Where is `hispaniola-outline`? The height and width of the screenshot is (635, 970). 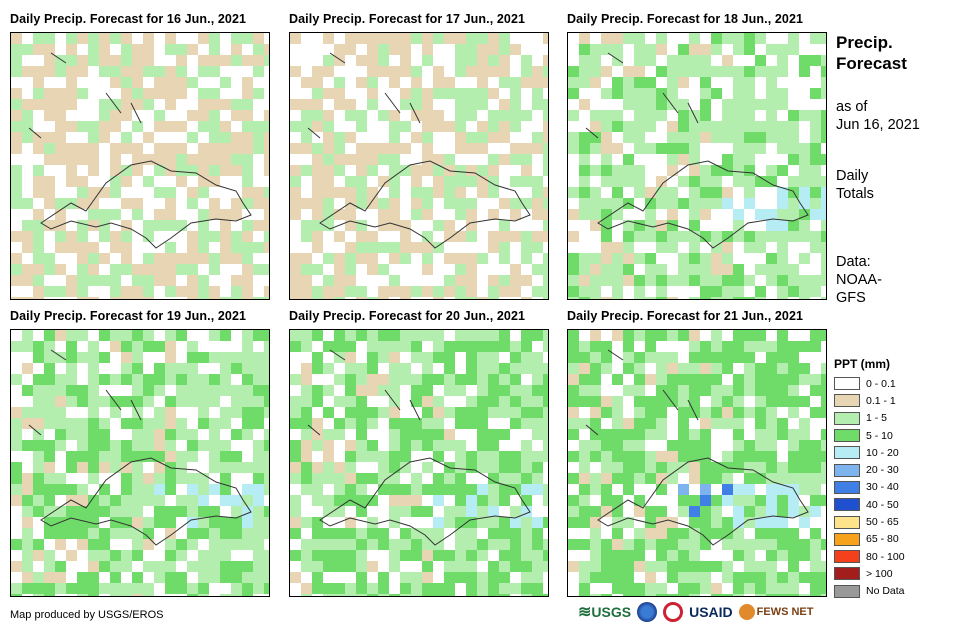
hispaniola-outline is located at coordinates (703, 501).